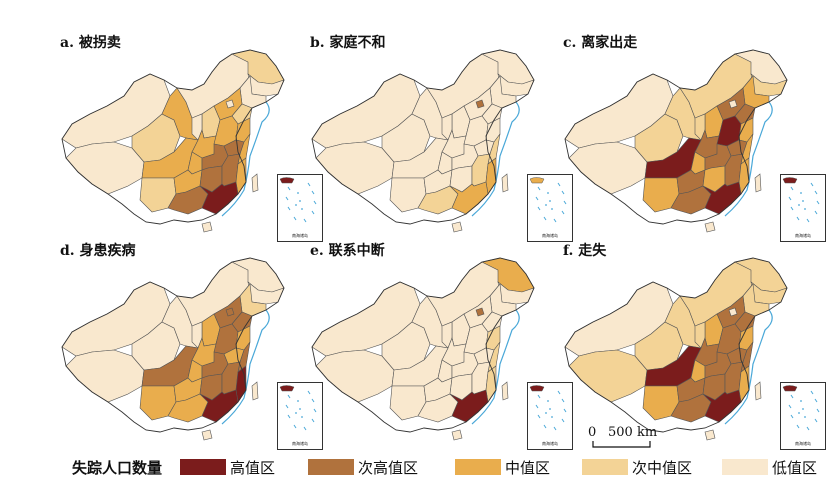  I want to click on legend-label: 中值区, so click(528, 468).